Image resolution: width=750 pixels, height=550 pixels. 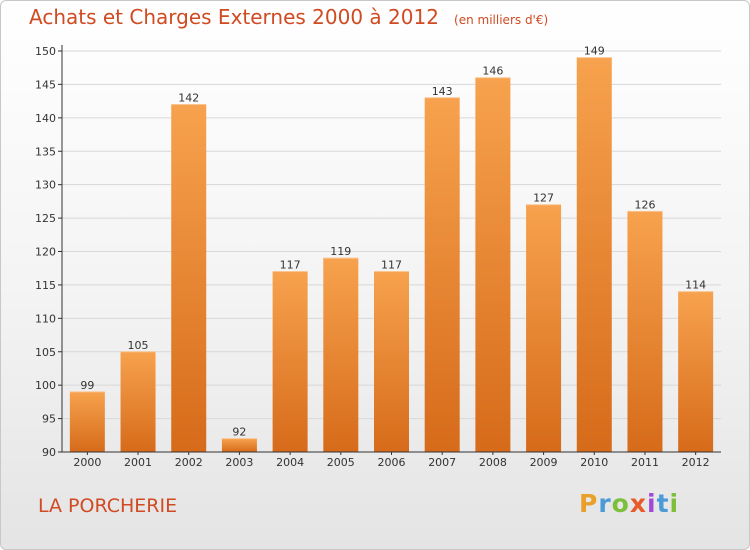 I want to click on x-tick-label: 2009, so click(x=544, y=462).